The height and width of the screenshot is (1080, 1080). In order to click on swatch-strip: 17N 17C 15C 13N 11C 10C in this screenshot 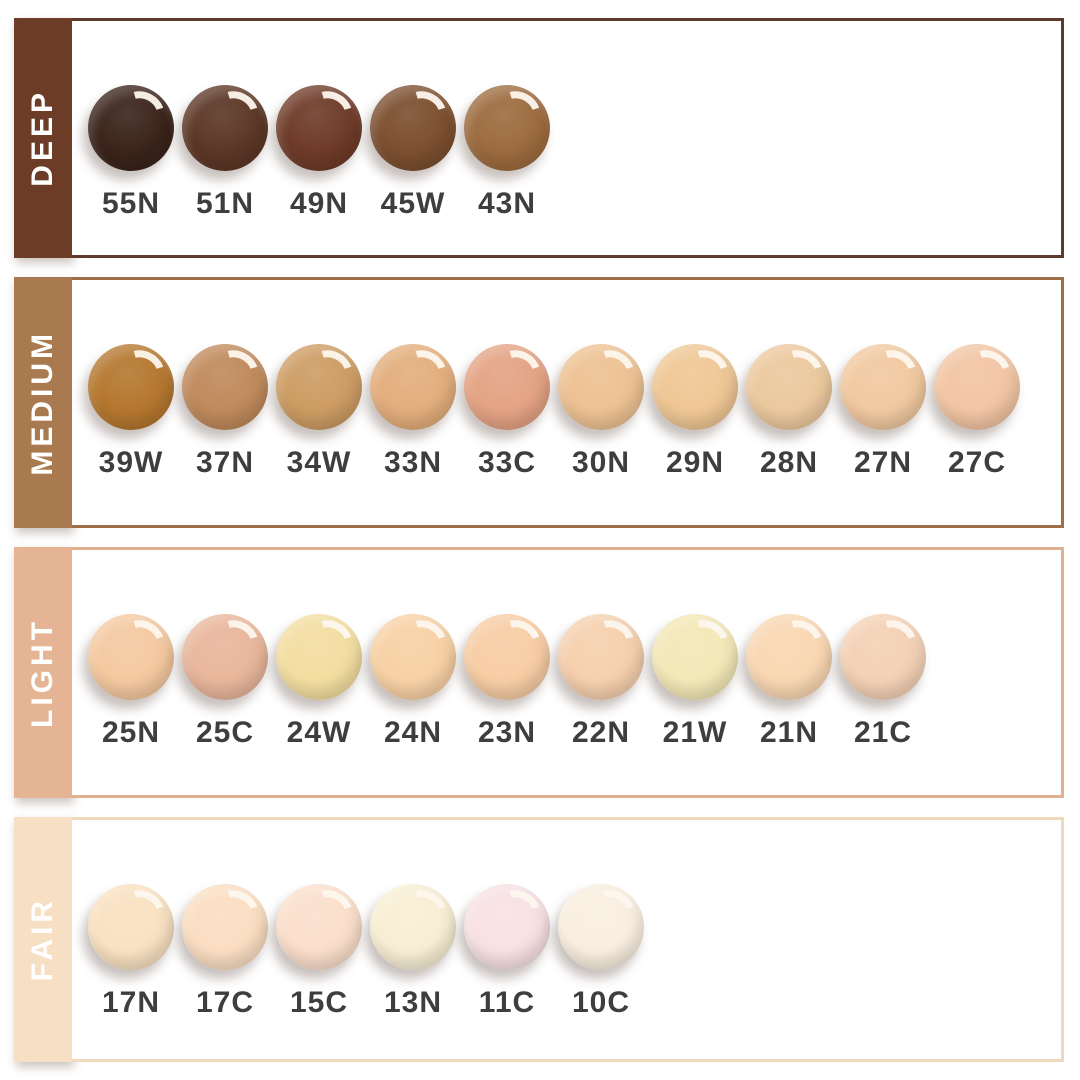, I will do `click(366, 951)`.